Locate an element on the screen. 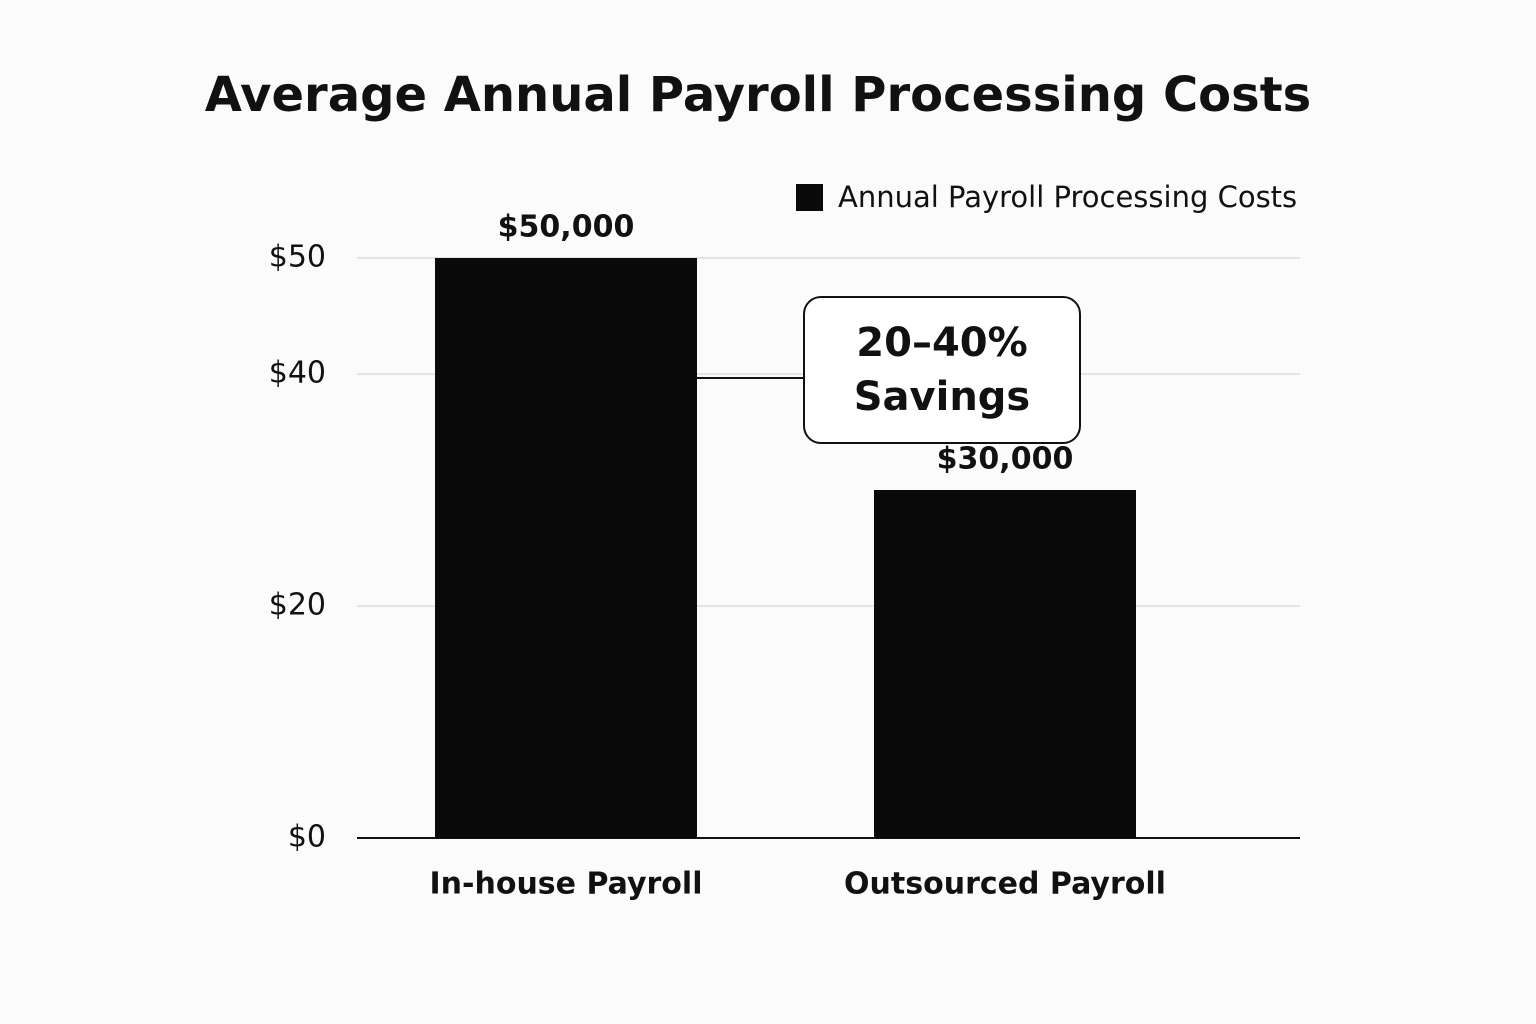 The image size is (1536, 1024). y-tick-label: $0 is located at coordinates (307, 837).